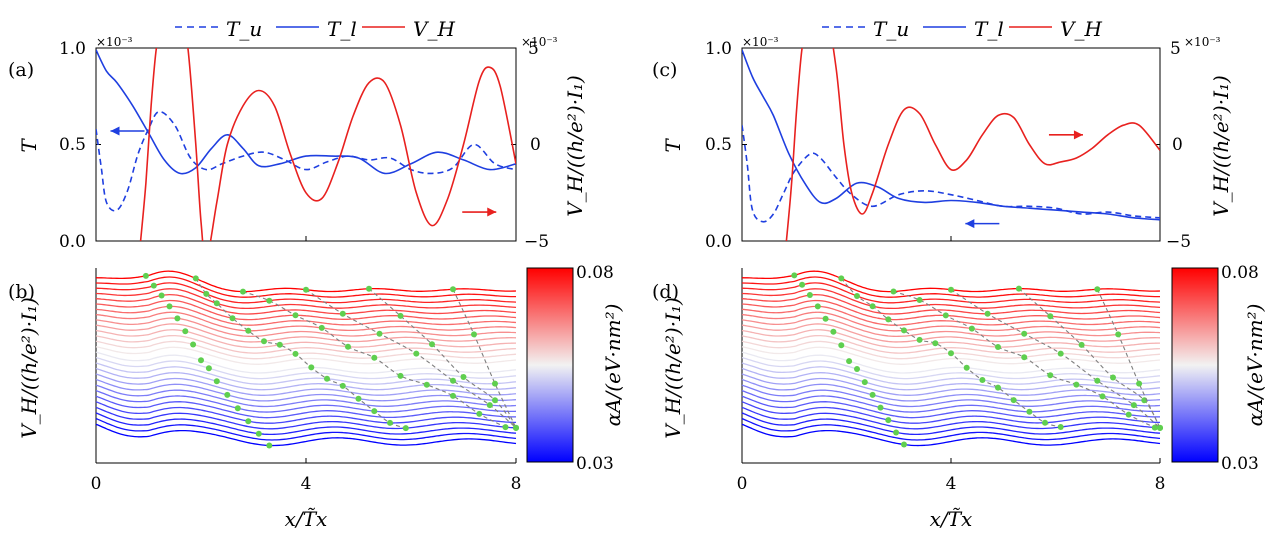  I want to click on guide-line, so click(484, 358).